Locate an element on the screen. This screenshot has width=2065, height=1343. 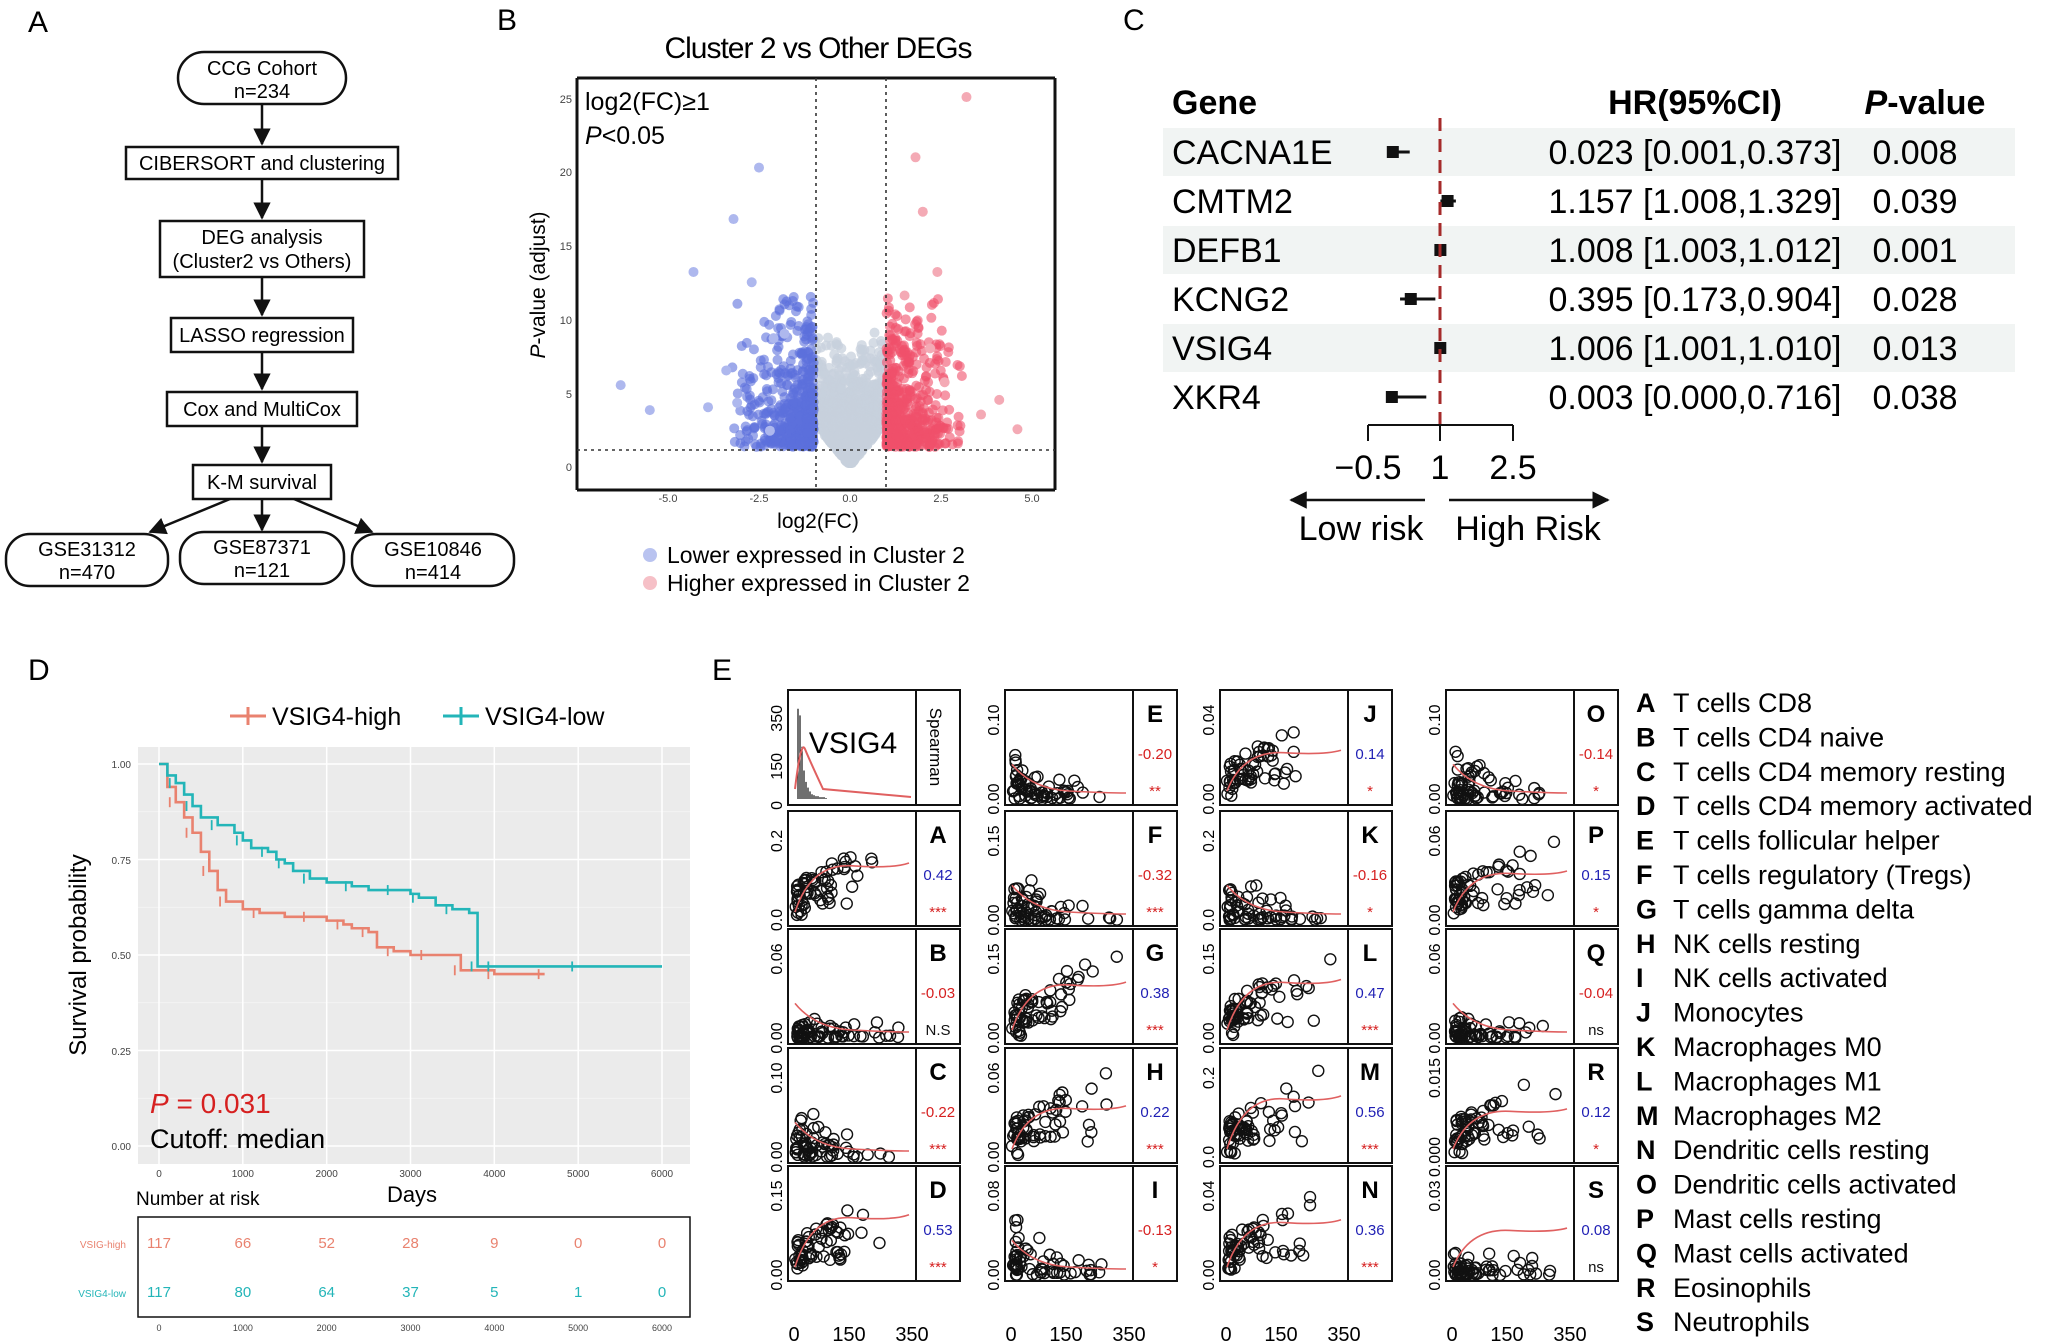
panel-label-b: B is located at coordinates (507, 20).